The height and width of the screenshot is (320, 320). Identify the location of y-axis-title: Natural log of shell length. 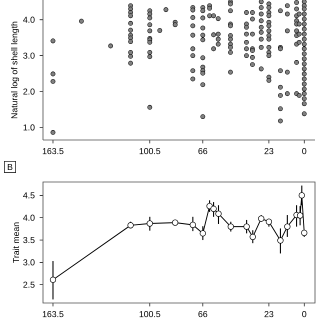
(15, 70).